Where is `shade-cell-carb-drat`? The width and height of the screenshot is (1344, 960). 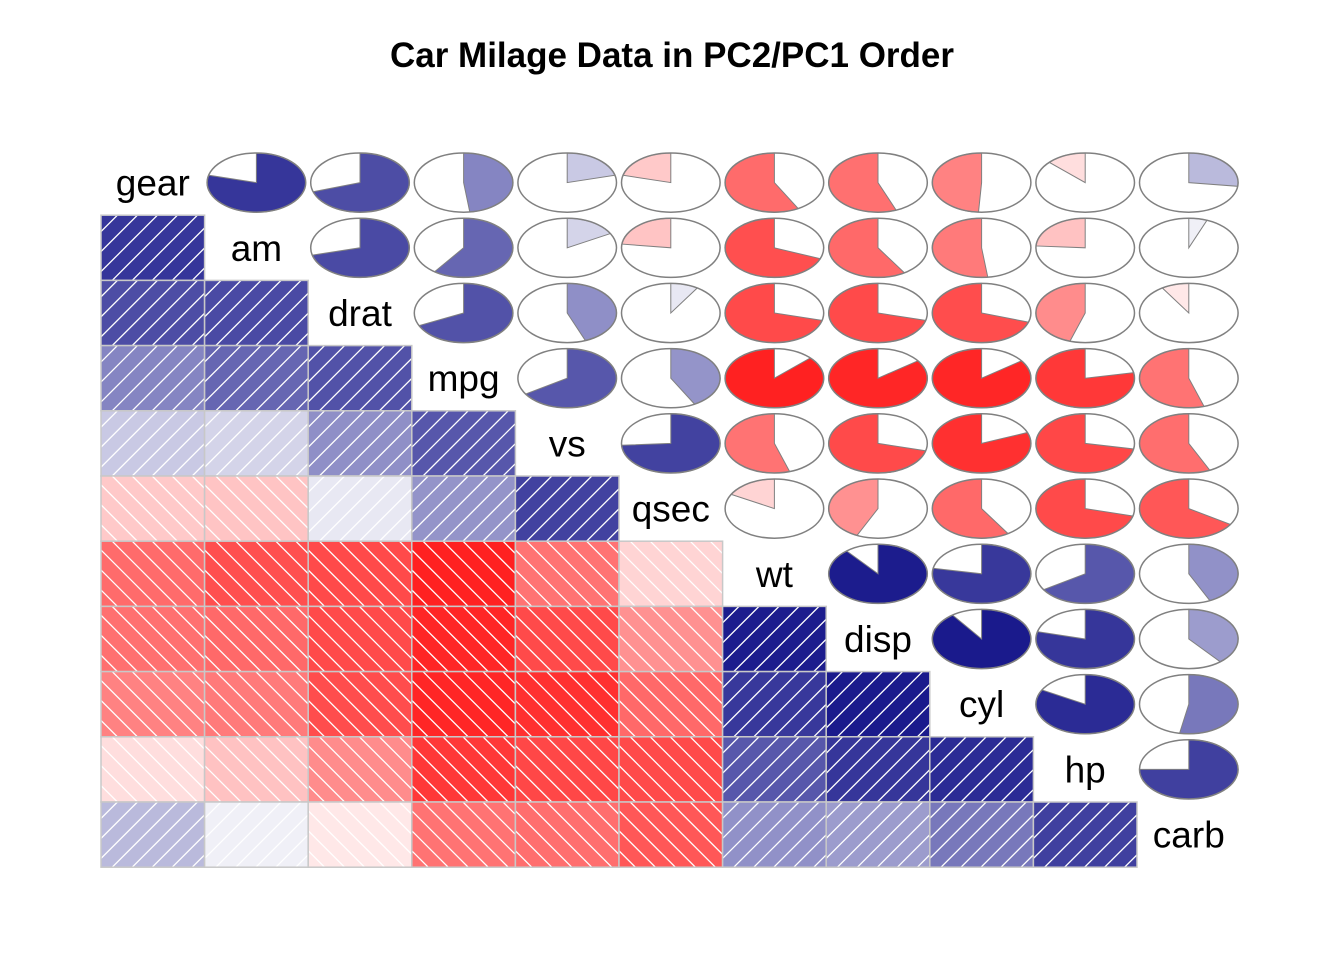
shade-cell-carb-drat is located at coordinates (360, 834).